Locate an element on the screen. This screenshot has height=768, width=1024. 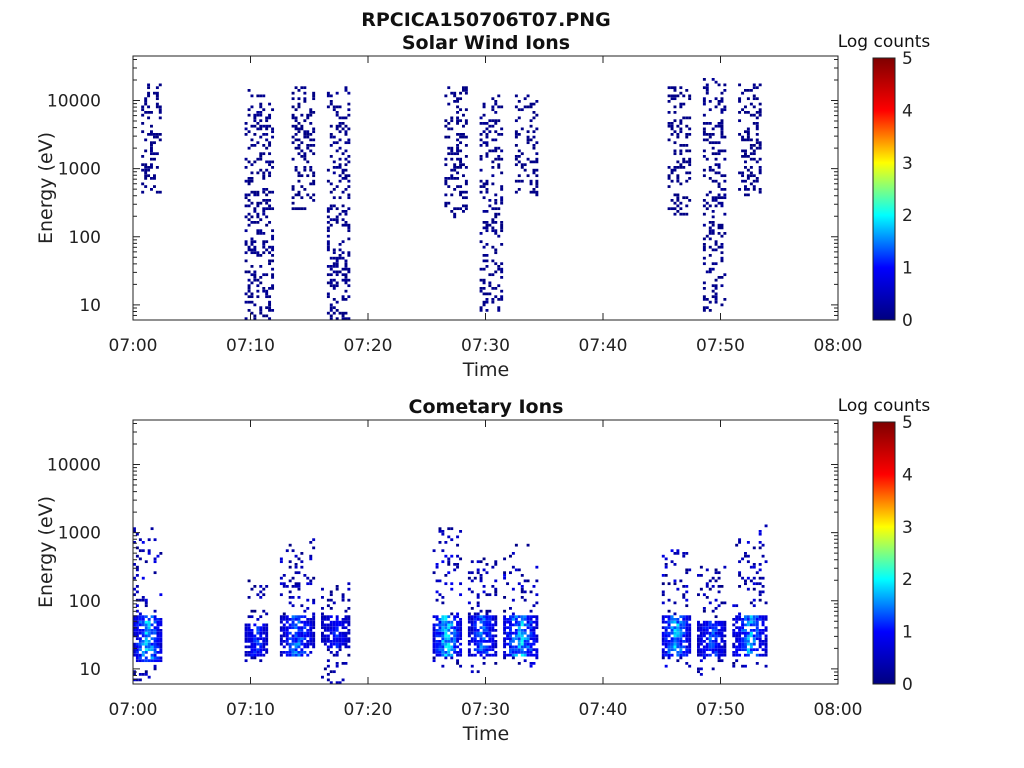
x-tick-label: 08:00 is located at coordinates (838, 346).